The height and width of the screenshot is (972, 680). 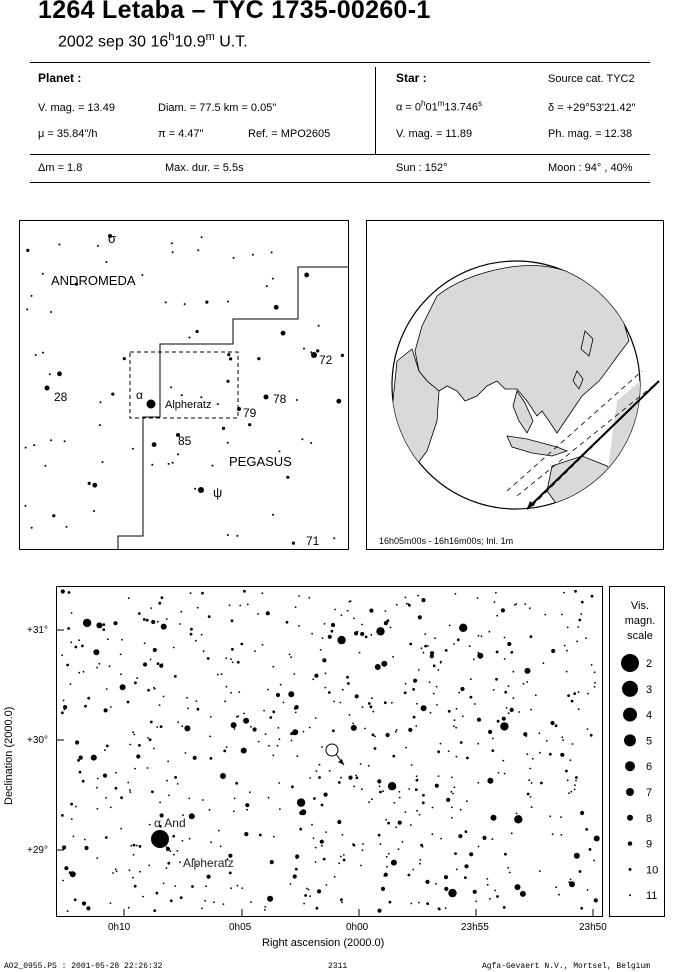 What do you see at coordinates (9, 755) in the screenshot?
I see `y-axis-label: Declination (2000.0)` at bounding box center [9, 755].